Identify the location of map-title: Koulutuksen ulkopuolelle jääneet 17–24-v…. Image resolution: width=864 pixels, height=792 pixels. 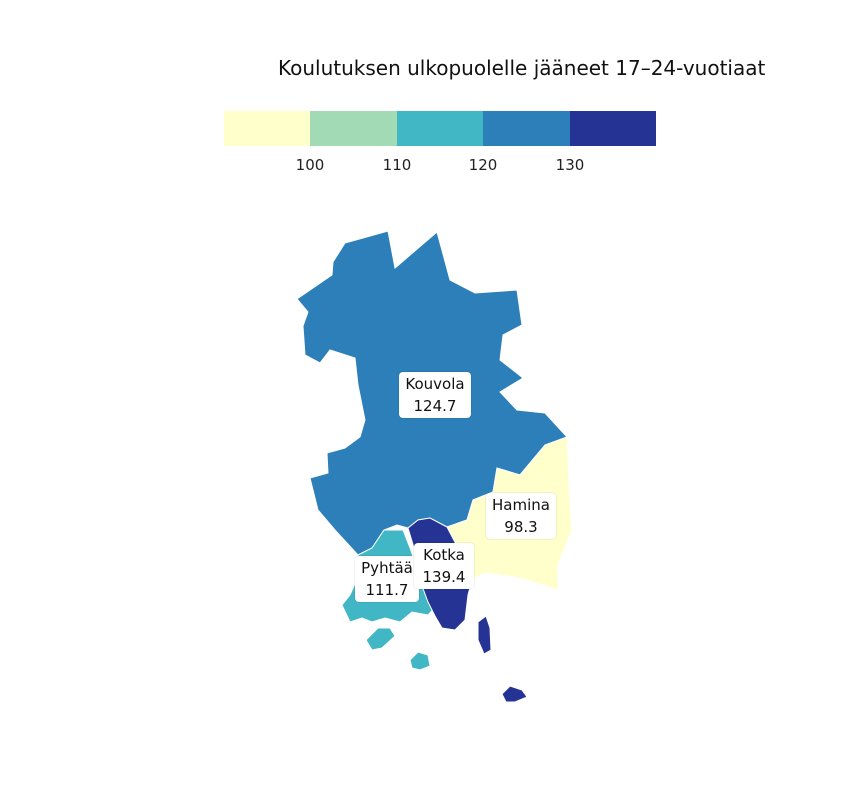
(522, 68).